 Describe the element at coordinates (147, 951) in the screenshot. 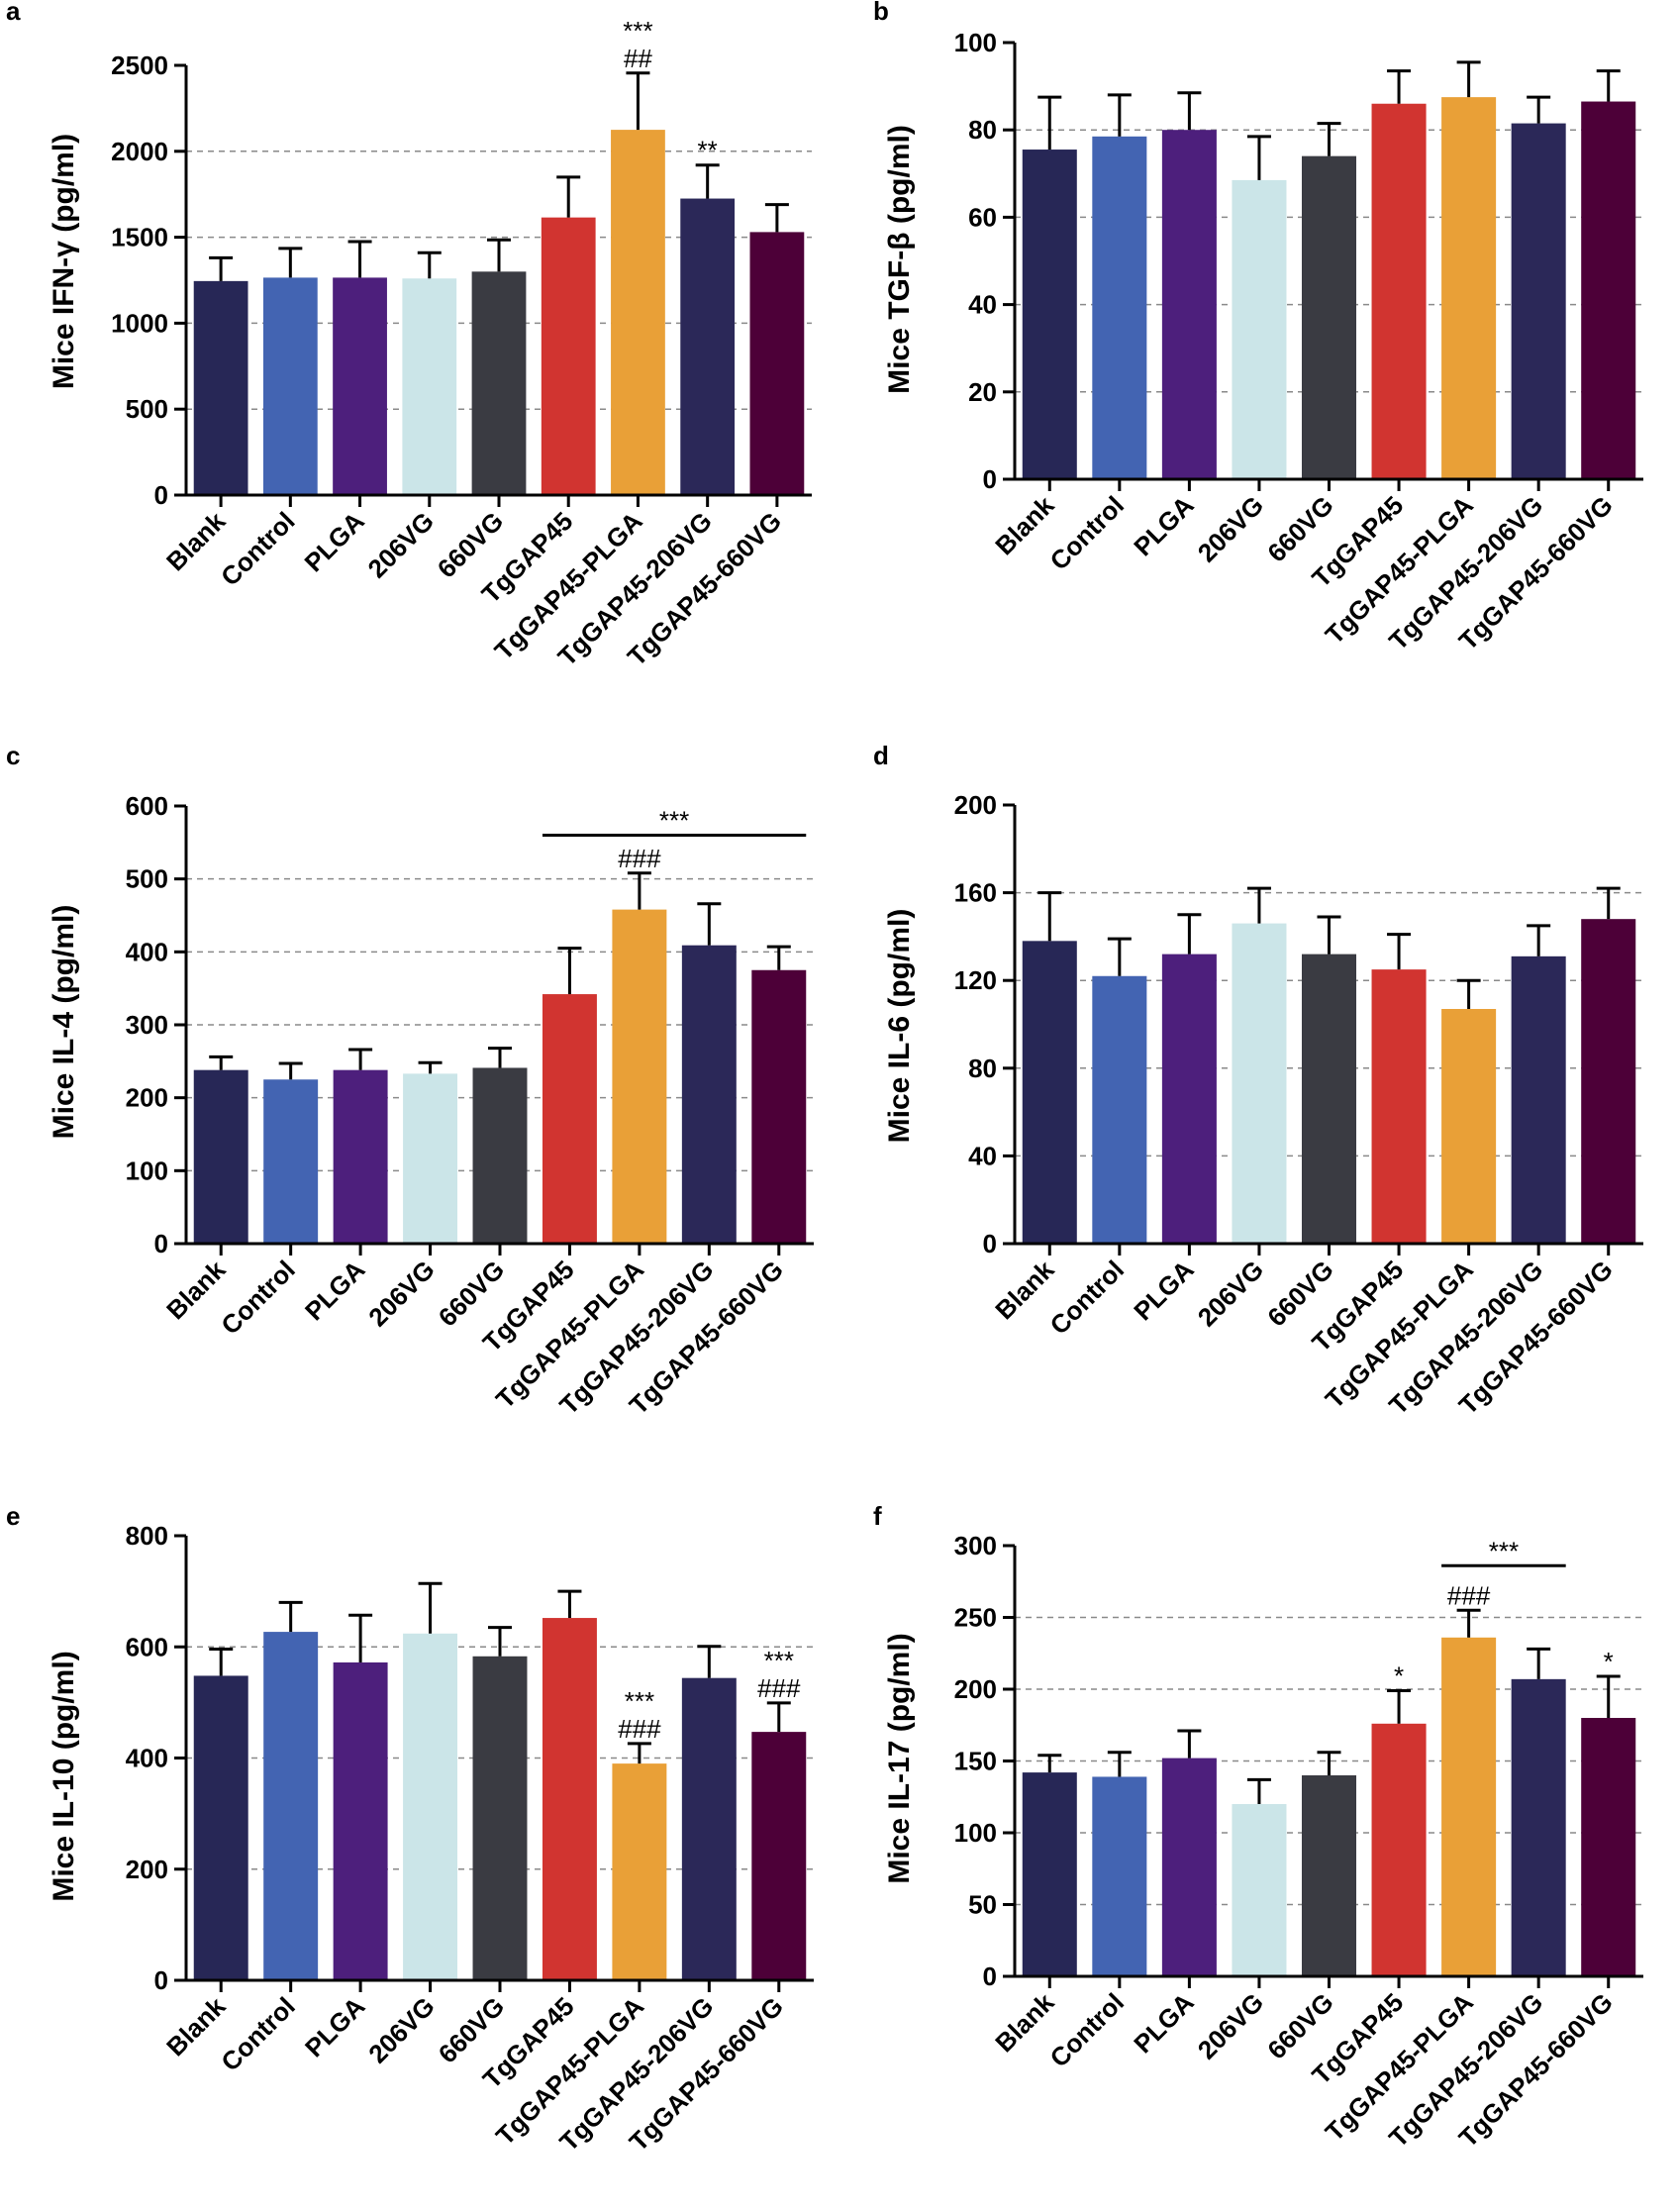

I see `y-tick-label-c-4: 400` at that location.